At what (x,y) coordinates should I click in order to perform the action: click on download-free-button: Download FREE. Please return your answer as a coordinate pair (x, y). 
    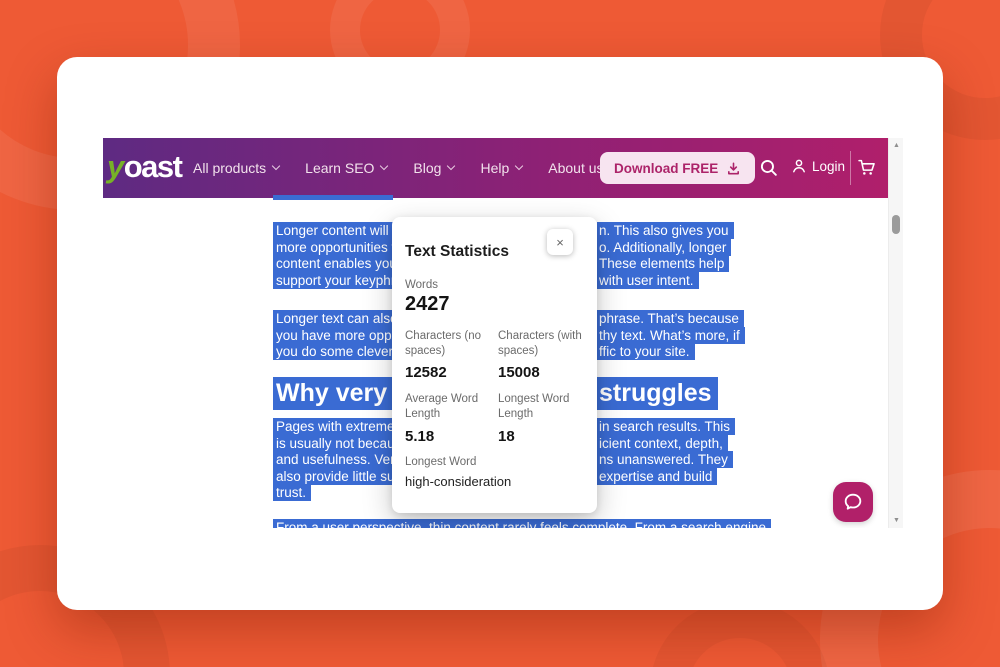
    Looking at the image, I should click on (678, 168).